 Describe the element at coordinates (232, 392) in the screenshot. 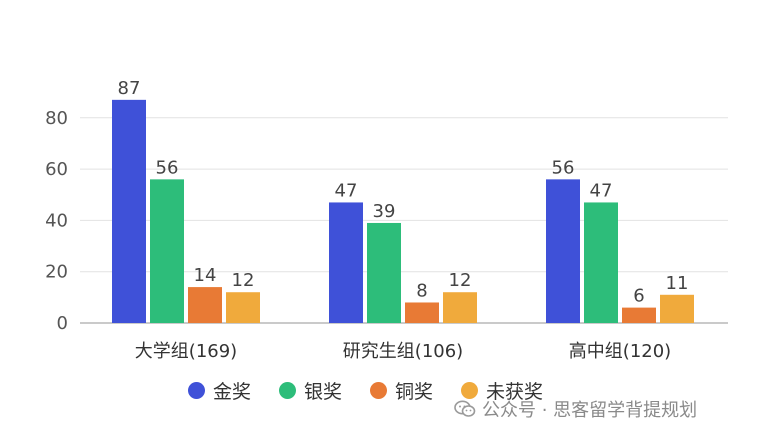

I see `legend-label: 金奖` at that location.